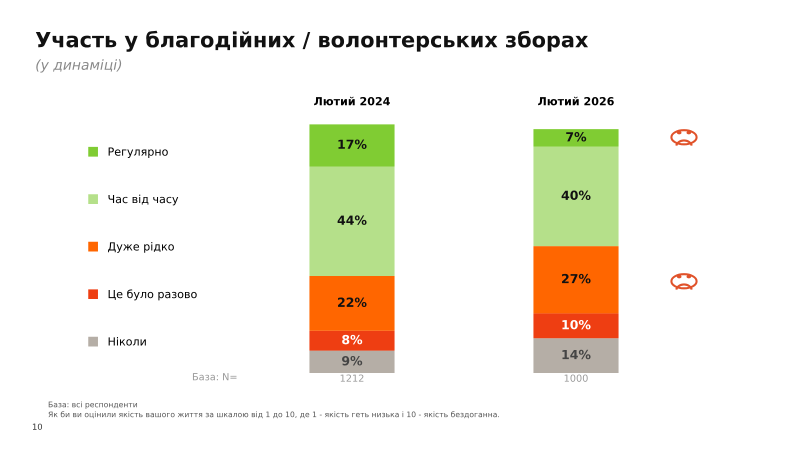 The height and width of the screenshot is (450, 800). What do you see at coordinates (127, 341) in the screenshot?
I see `legend-label: Ніколи` at bounding box center [127, 341].